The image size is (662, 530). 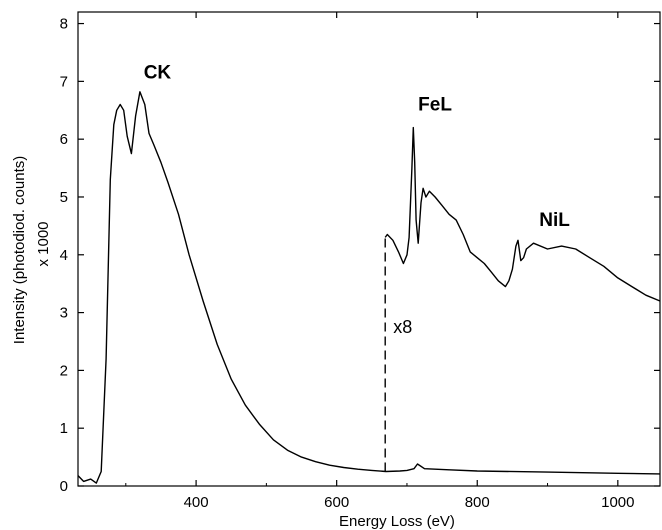 What do you see at coordinates (64, 313) in the screenshot?
I see `y-tick-label: 3` at bounding box center [64, 313].